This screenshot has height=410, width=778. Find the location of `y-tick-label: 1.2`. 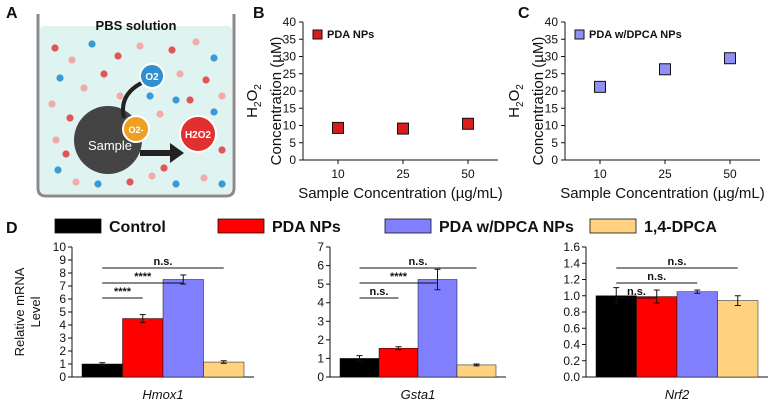

y-tick-label: 1.2 is located at coordinates (571, 280).